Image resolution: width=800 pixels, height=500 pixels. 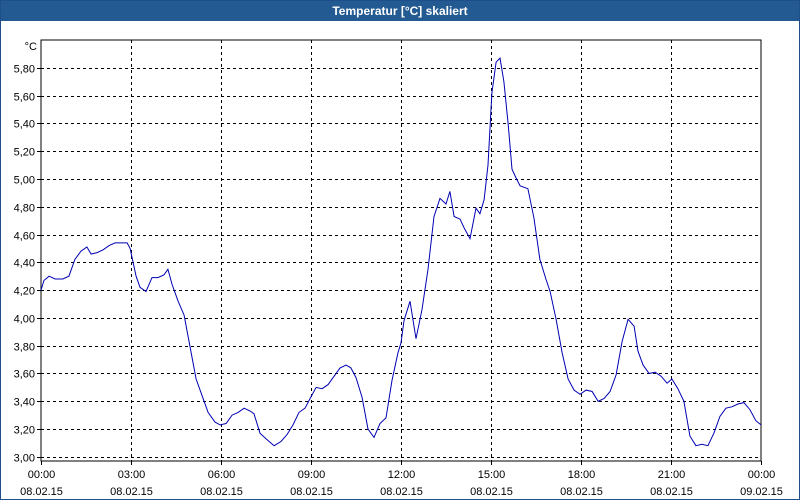 What do you see at coordinates (24, 292) in the screenshot?
I see `y-tick-label: 4,20` at bounding box center [24, 292].